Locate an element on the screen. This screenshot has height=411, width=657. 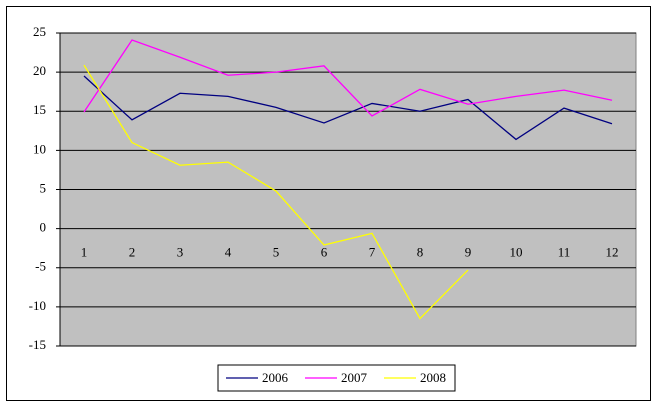
x-tick-label: 4 is located at coordinates (228, 252).